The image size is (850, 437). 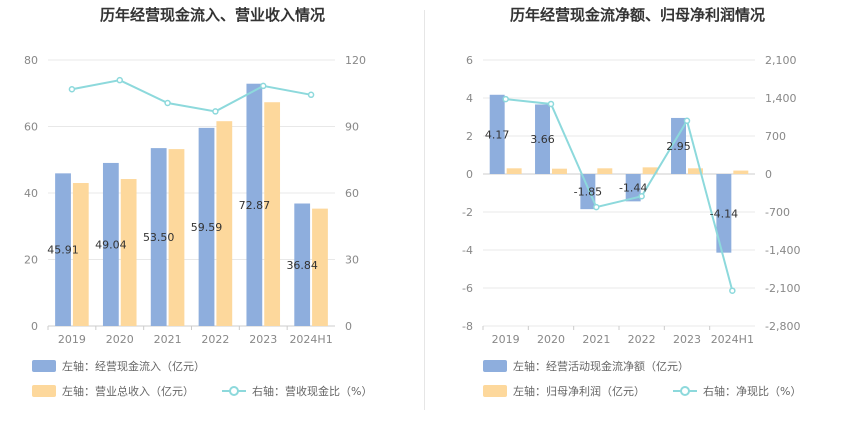 I want to click on data-label: 36.84, so click(x=302, y=265).